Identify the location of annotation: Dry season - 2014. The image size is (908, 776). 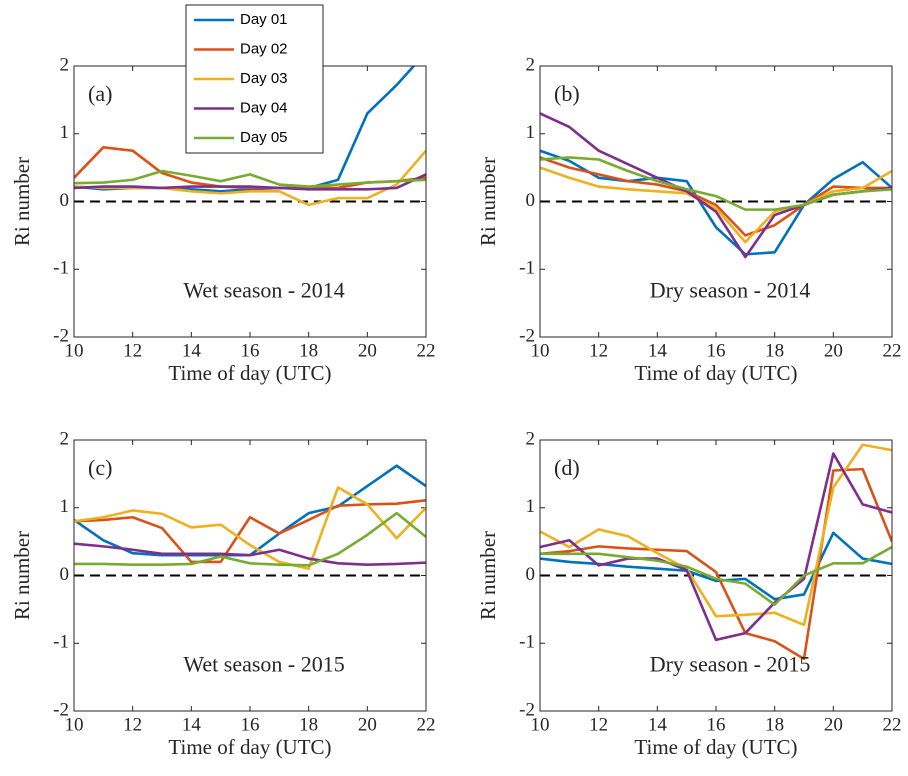
(730, 289).